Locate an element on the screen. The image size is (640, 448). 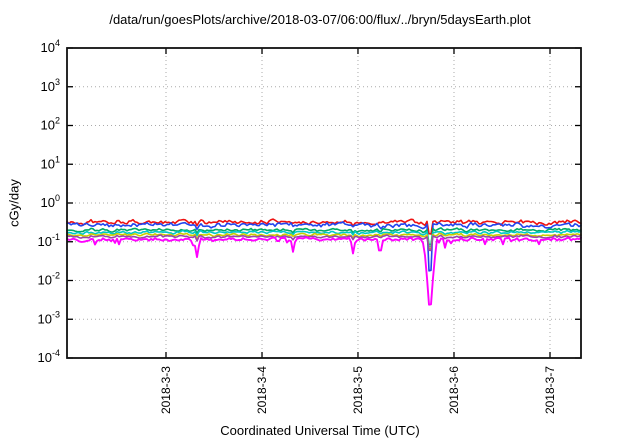
series-3-green-line is located at coordinates (324, 236).